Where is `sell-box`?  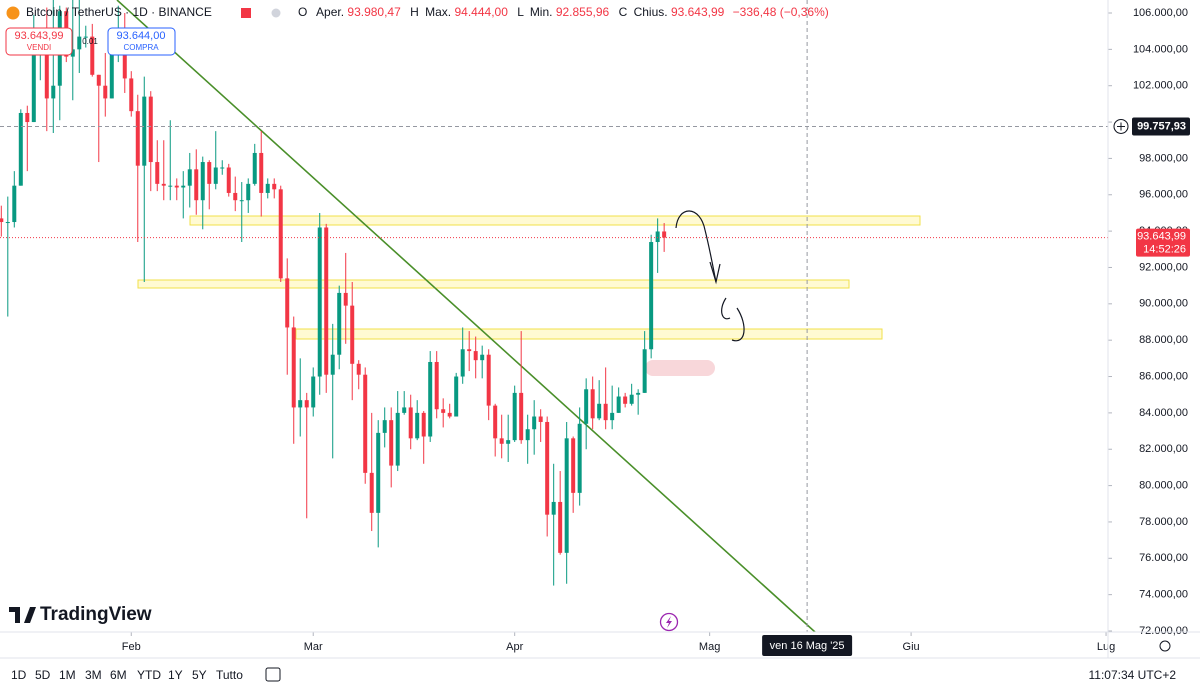 sell-box is located at coordinates (39, 41).